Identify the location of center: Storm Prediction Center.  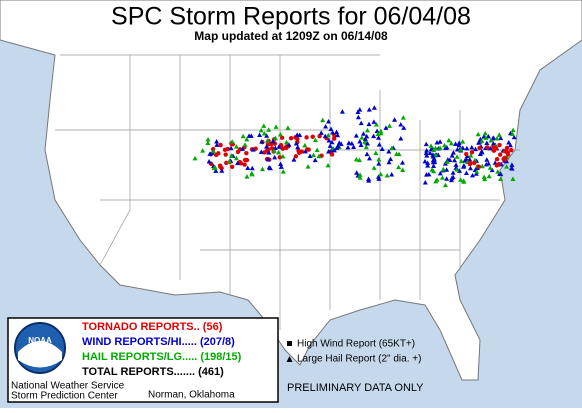
(64, 396).